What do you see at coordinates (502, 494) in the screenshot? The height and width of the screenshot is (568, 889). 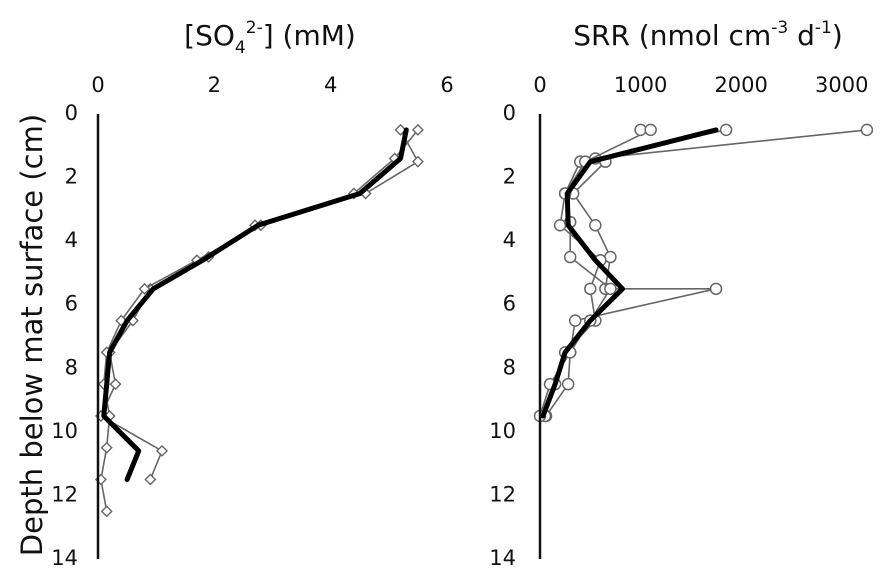 I see `srr-y-tick-label: 12` at bounding box center [502, 494].